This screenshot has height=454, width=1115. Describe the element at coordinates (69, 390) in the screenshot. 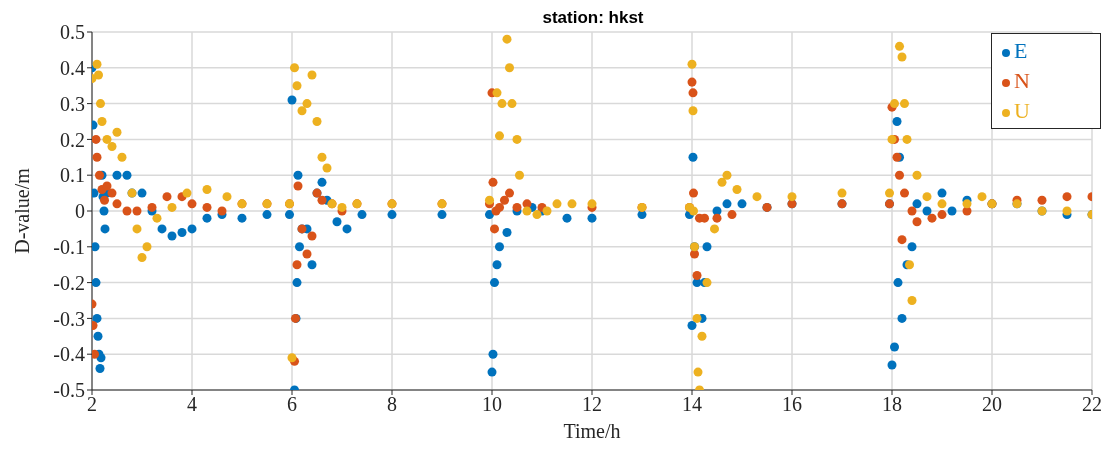

I see `y-tick-label: -0.5` at that location.